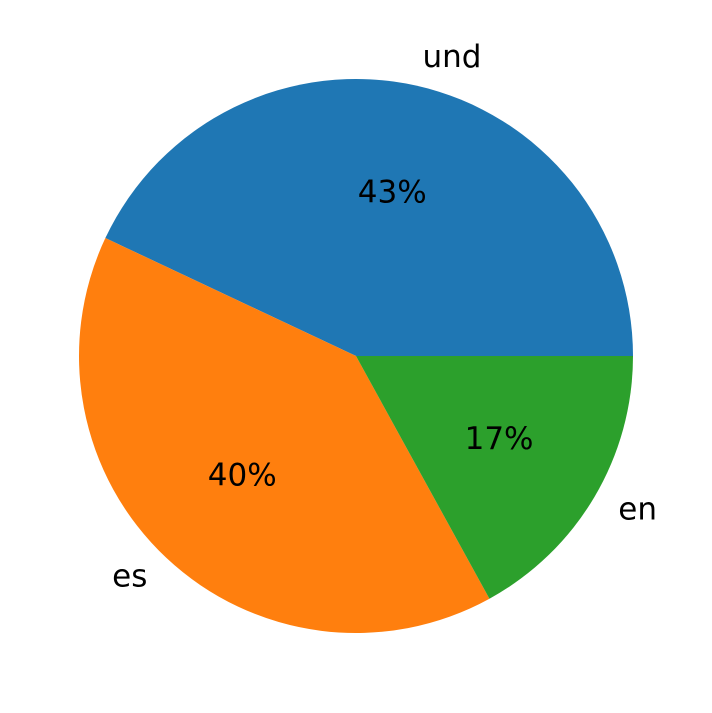  I want to click on percent-label: 17%, so click(499, 439).